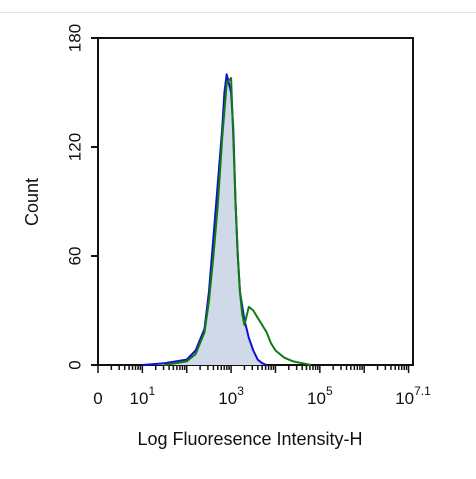  I want to click on x-tick-label: 10¹, so click(143, 396).